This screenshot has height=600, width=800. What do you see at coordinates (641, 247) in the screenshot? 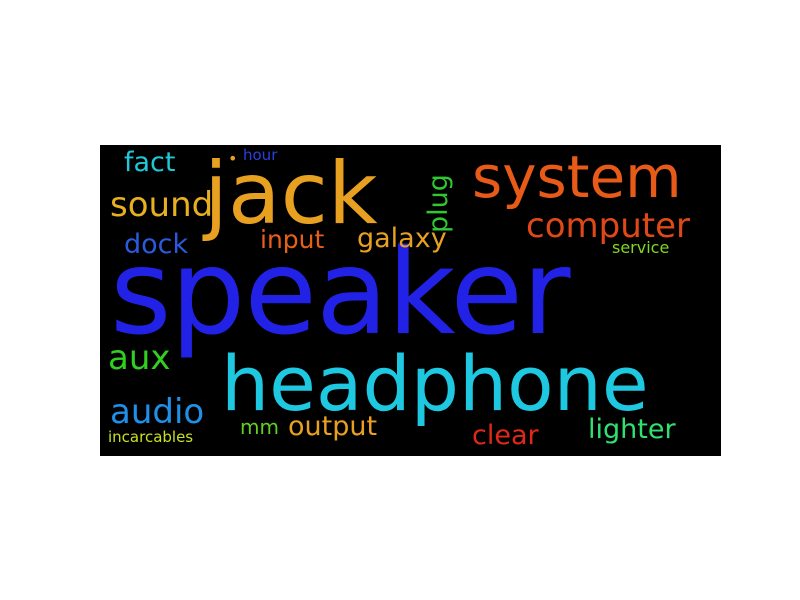
I see `word-service: service` at bounding box center [641, 247].